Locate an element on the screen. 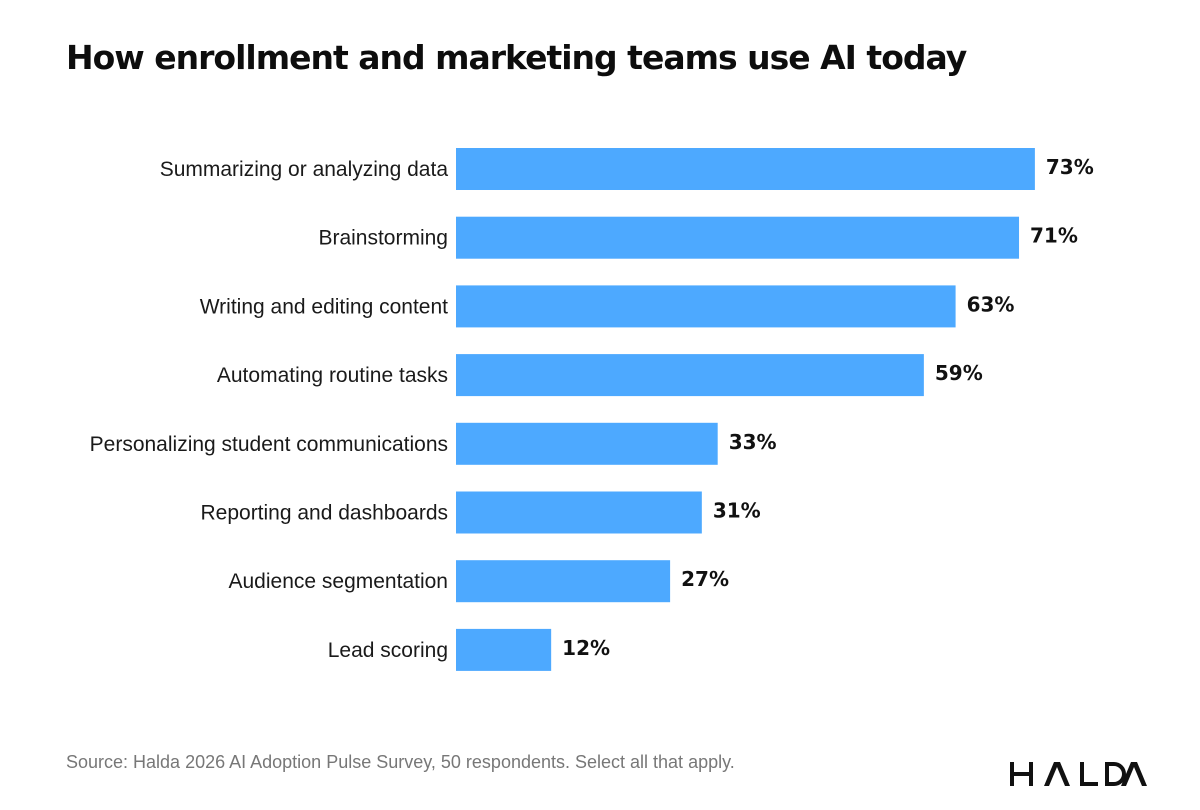 The width and height of the screenshot is (1200, 810). category-label: Automating routine tasks is located at coordinates (332, 375).